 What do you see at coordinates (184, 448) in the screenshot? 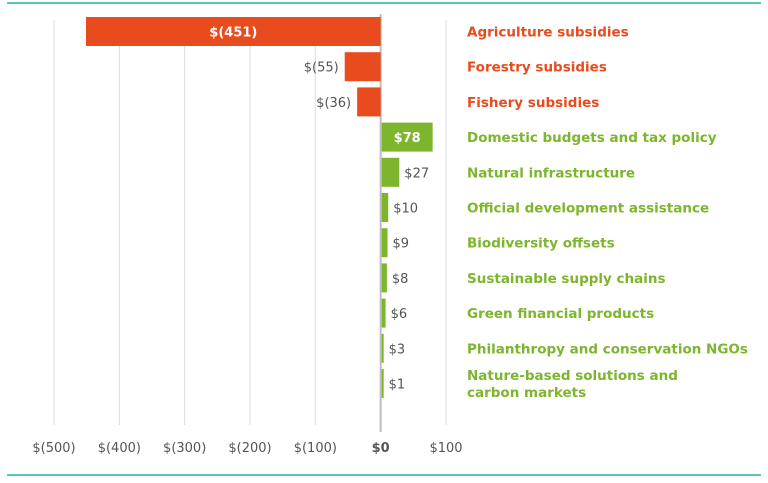
I see `x-tick-label: $(300)` at bounding box center [184, 448].